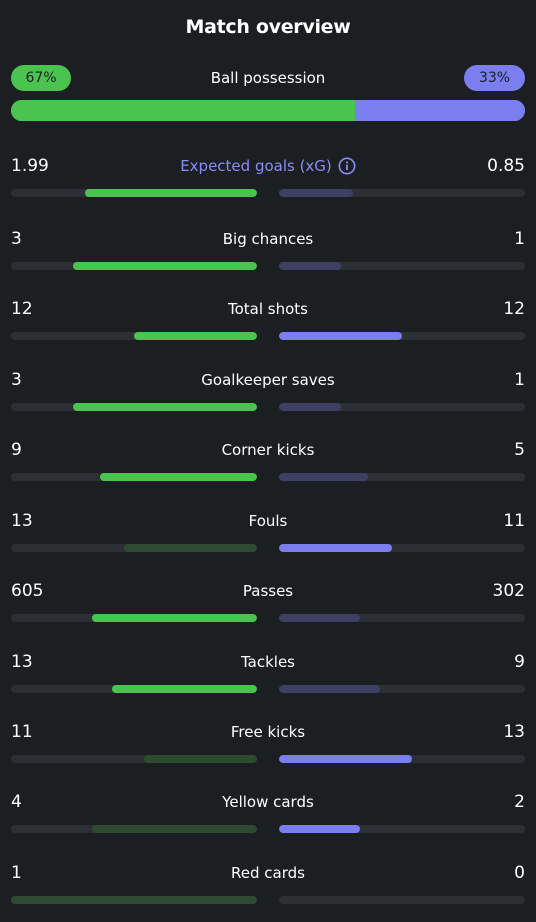  I want to click on stat-row: 12 Total shots 12, so click(268, 320).